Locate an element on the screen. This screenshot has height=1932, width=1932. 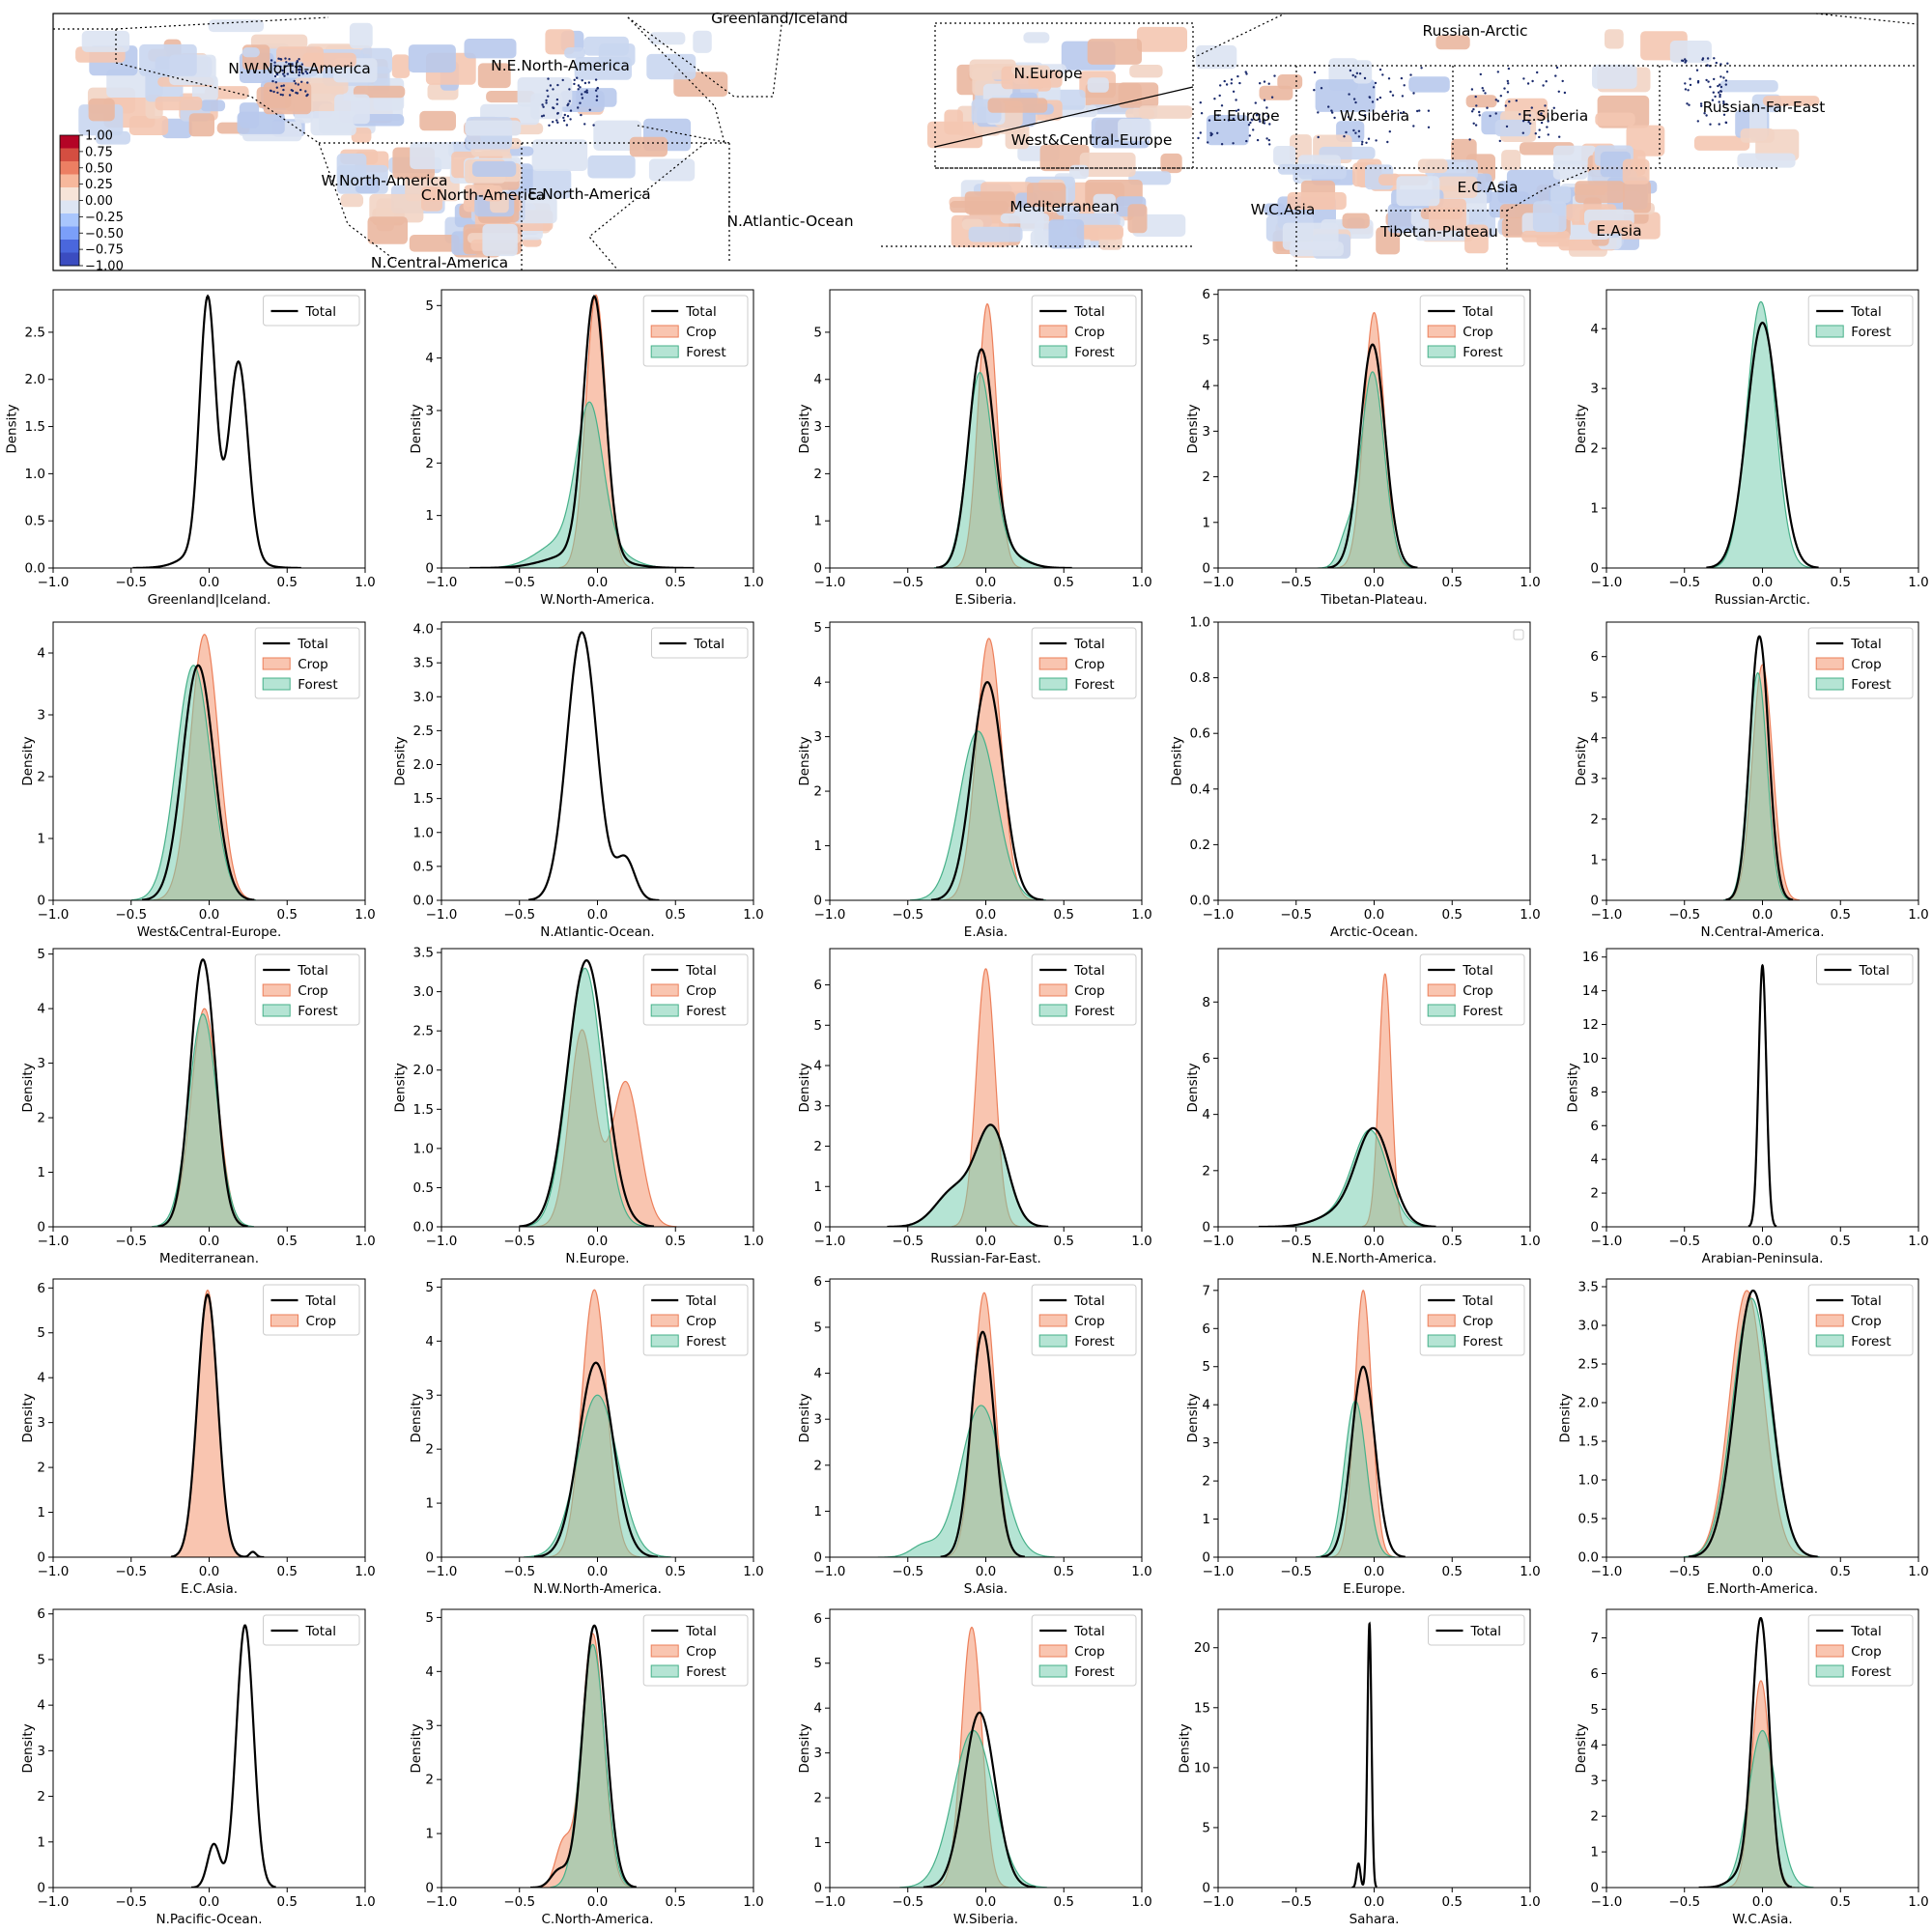
x-axis-label: N.Atlantic-Ocean. is located at coordinates (597, 932).